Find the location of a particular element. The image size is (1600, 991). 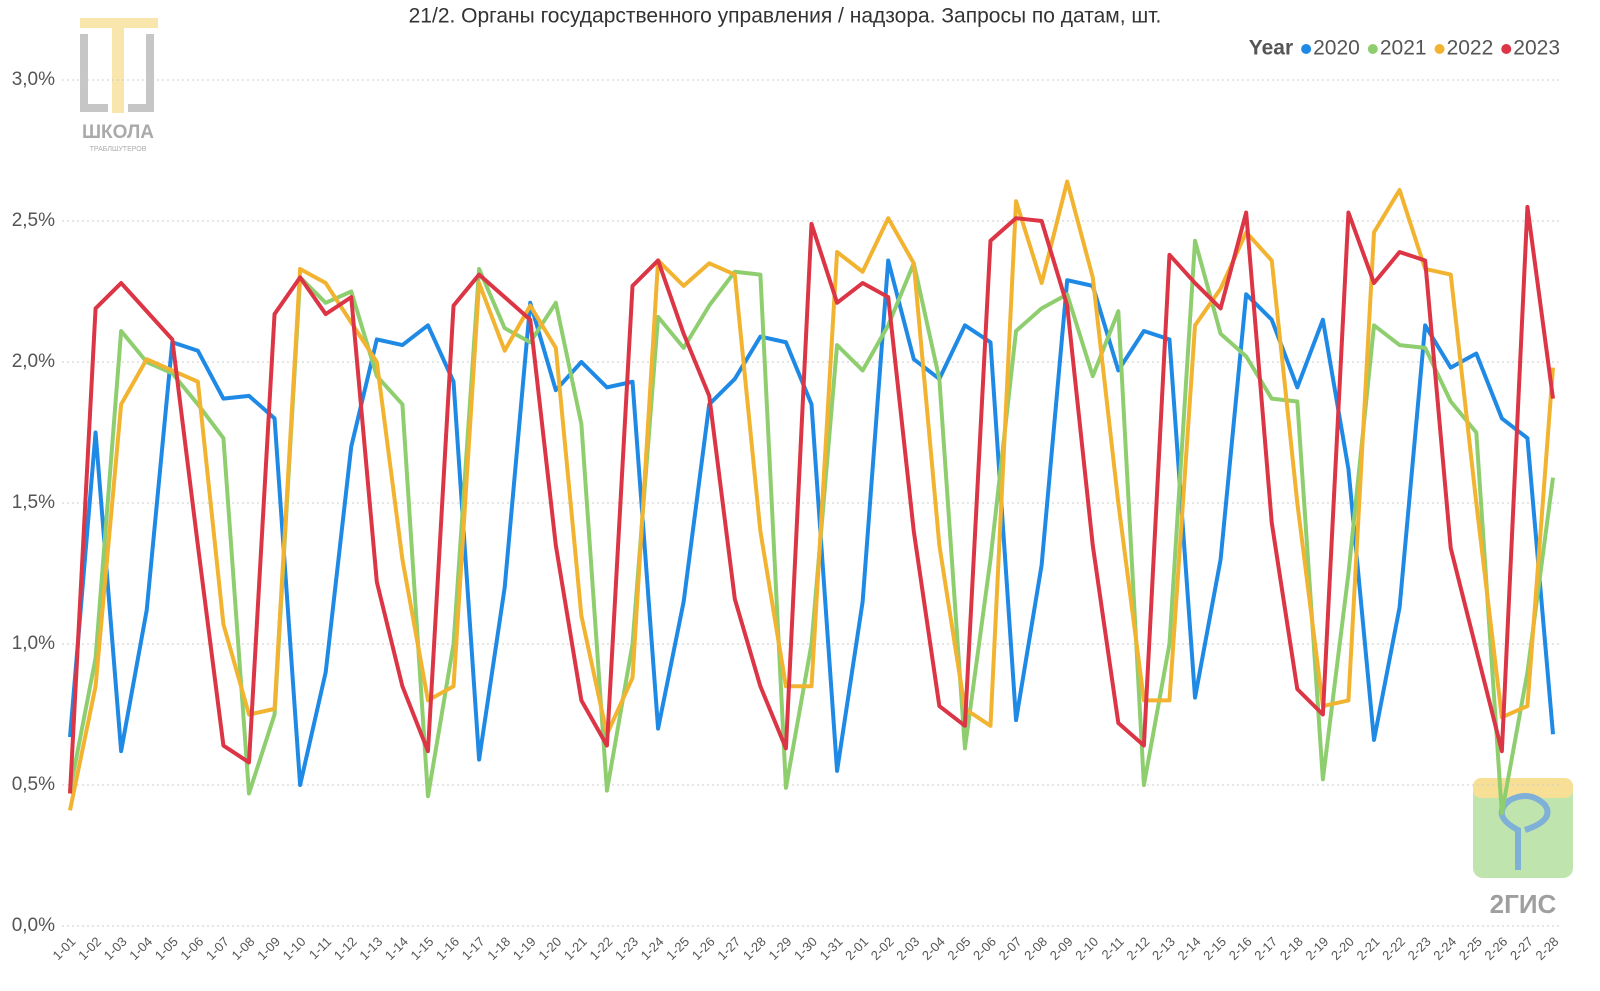

x-tick-label: 1-10 is located at coordinates (294, 948).